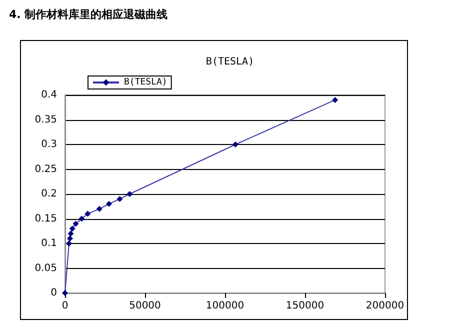 The image size is (449, 325). I want to click on y-tick-label: 0.1, so click(49, 243).